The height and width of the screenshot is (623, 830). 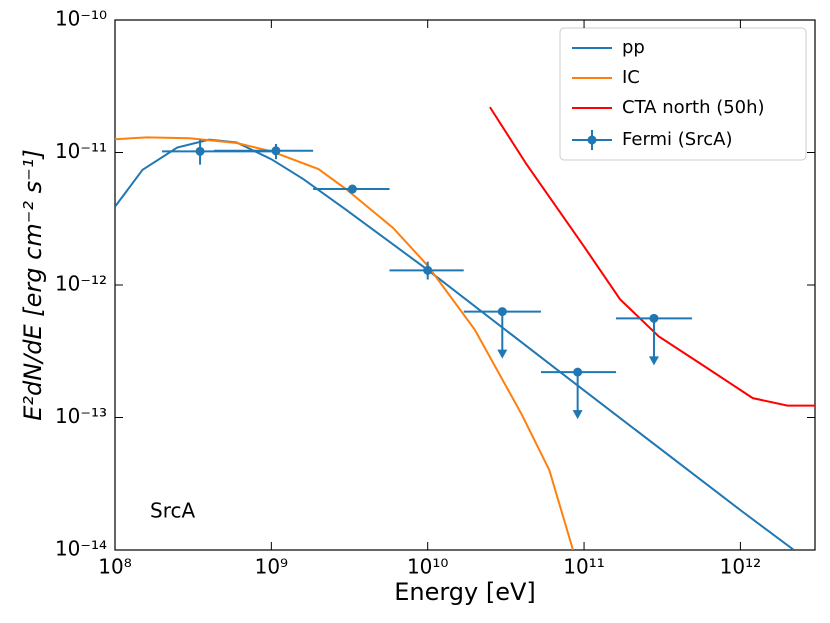 What do you see at coordinates (693, 107) in the screenshot?
I see `legend-label: CTA north (50h)` at bounding box center [693, 107].